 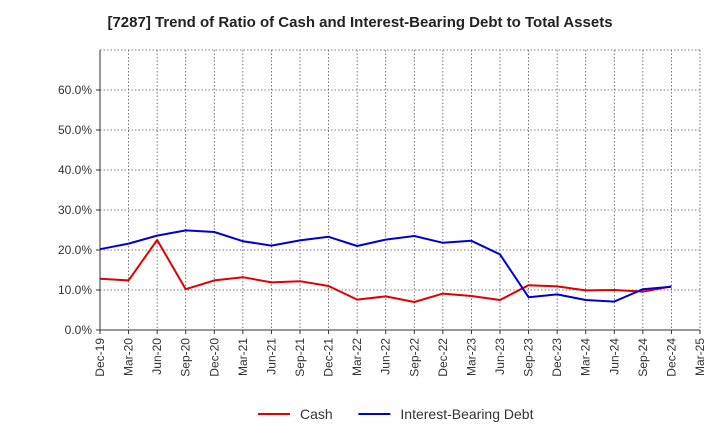 What do you see at coordinates (500, 356) in the screenshot?
I see `x-tick-label: Jun-23` at bounding box center [500, 356].